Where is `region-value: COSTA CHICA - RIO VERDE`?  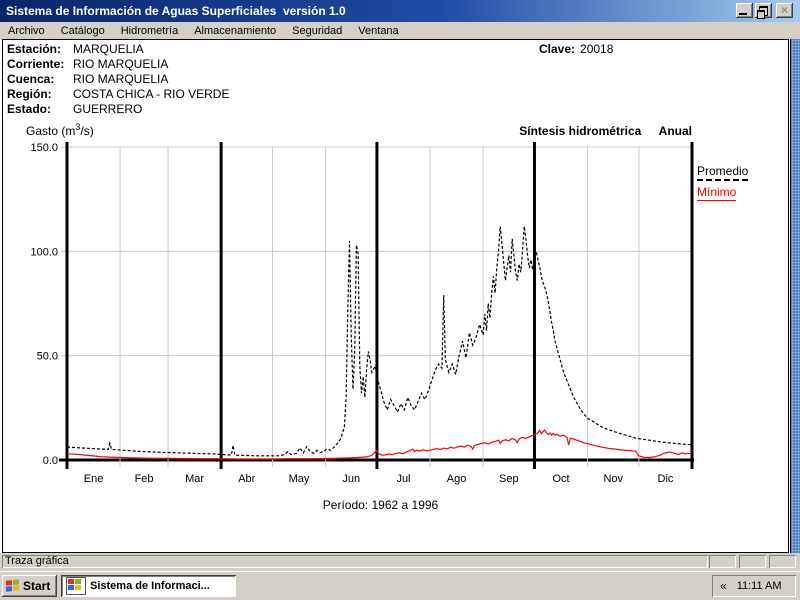
region-value: COSTA CHICA - RIO VERDE is located at coordinates (151, 94).